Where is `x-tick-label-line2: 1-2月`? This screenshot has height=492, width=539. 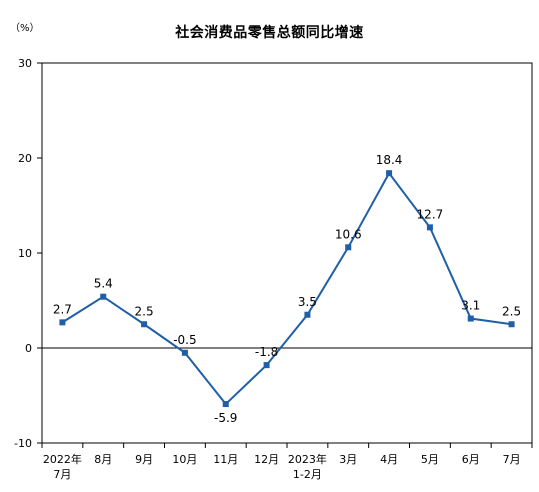
x-tick-label-line2: 1-2月 is located at coordinates (307, 474).